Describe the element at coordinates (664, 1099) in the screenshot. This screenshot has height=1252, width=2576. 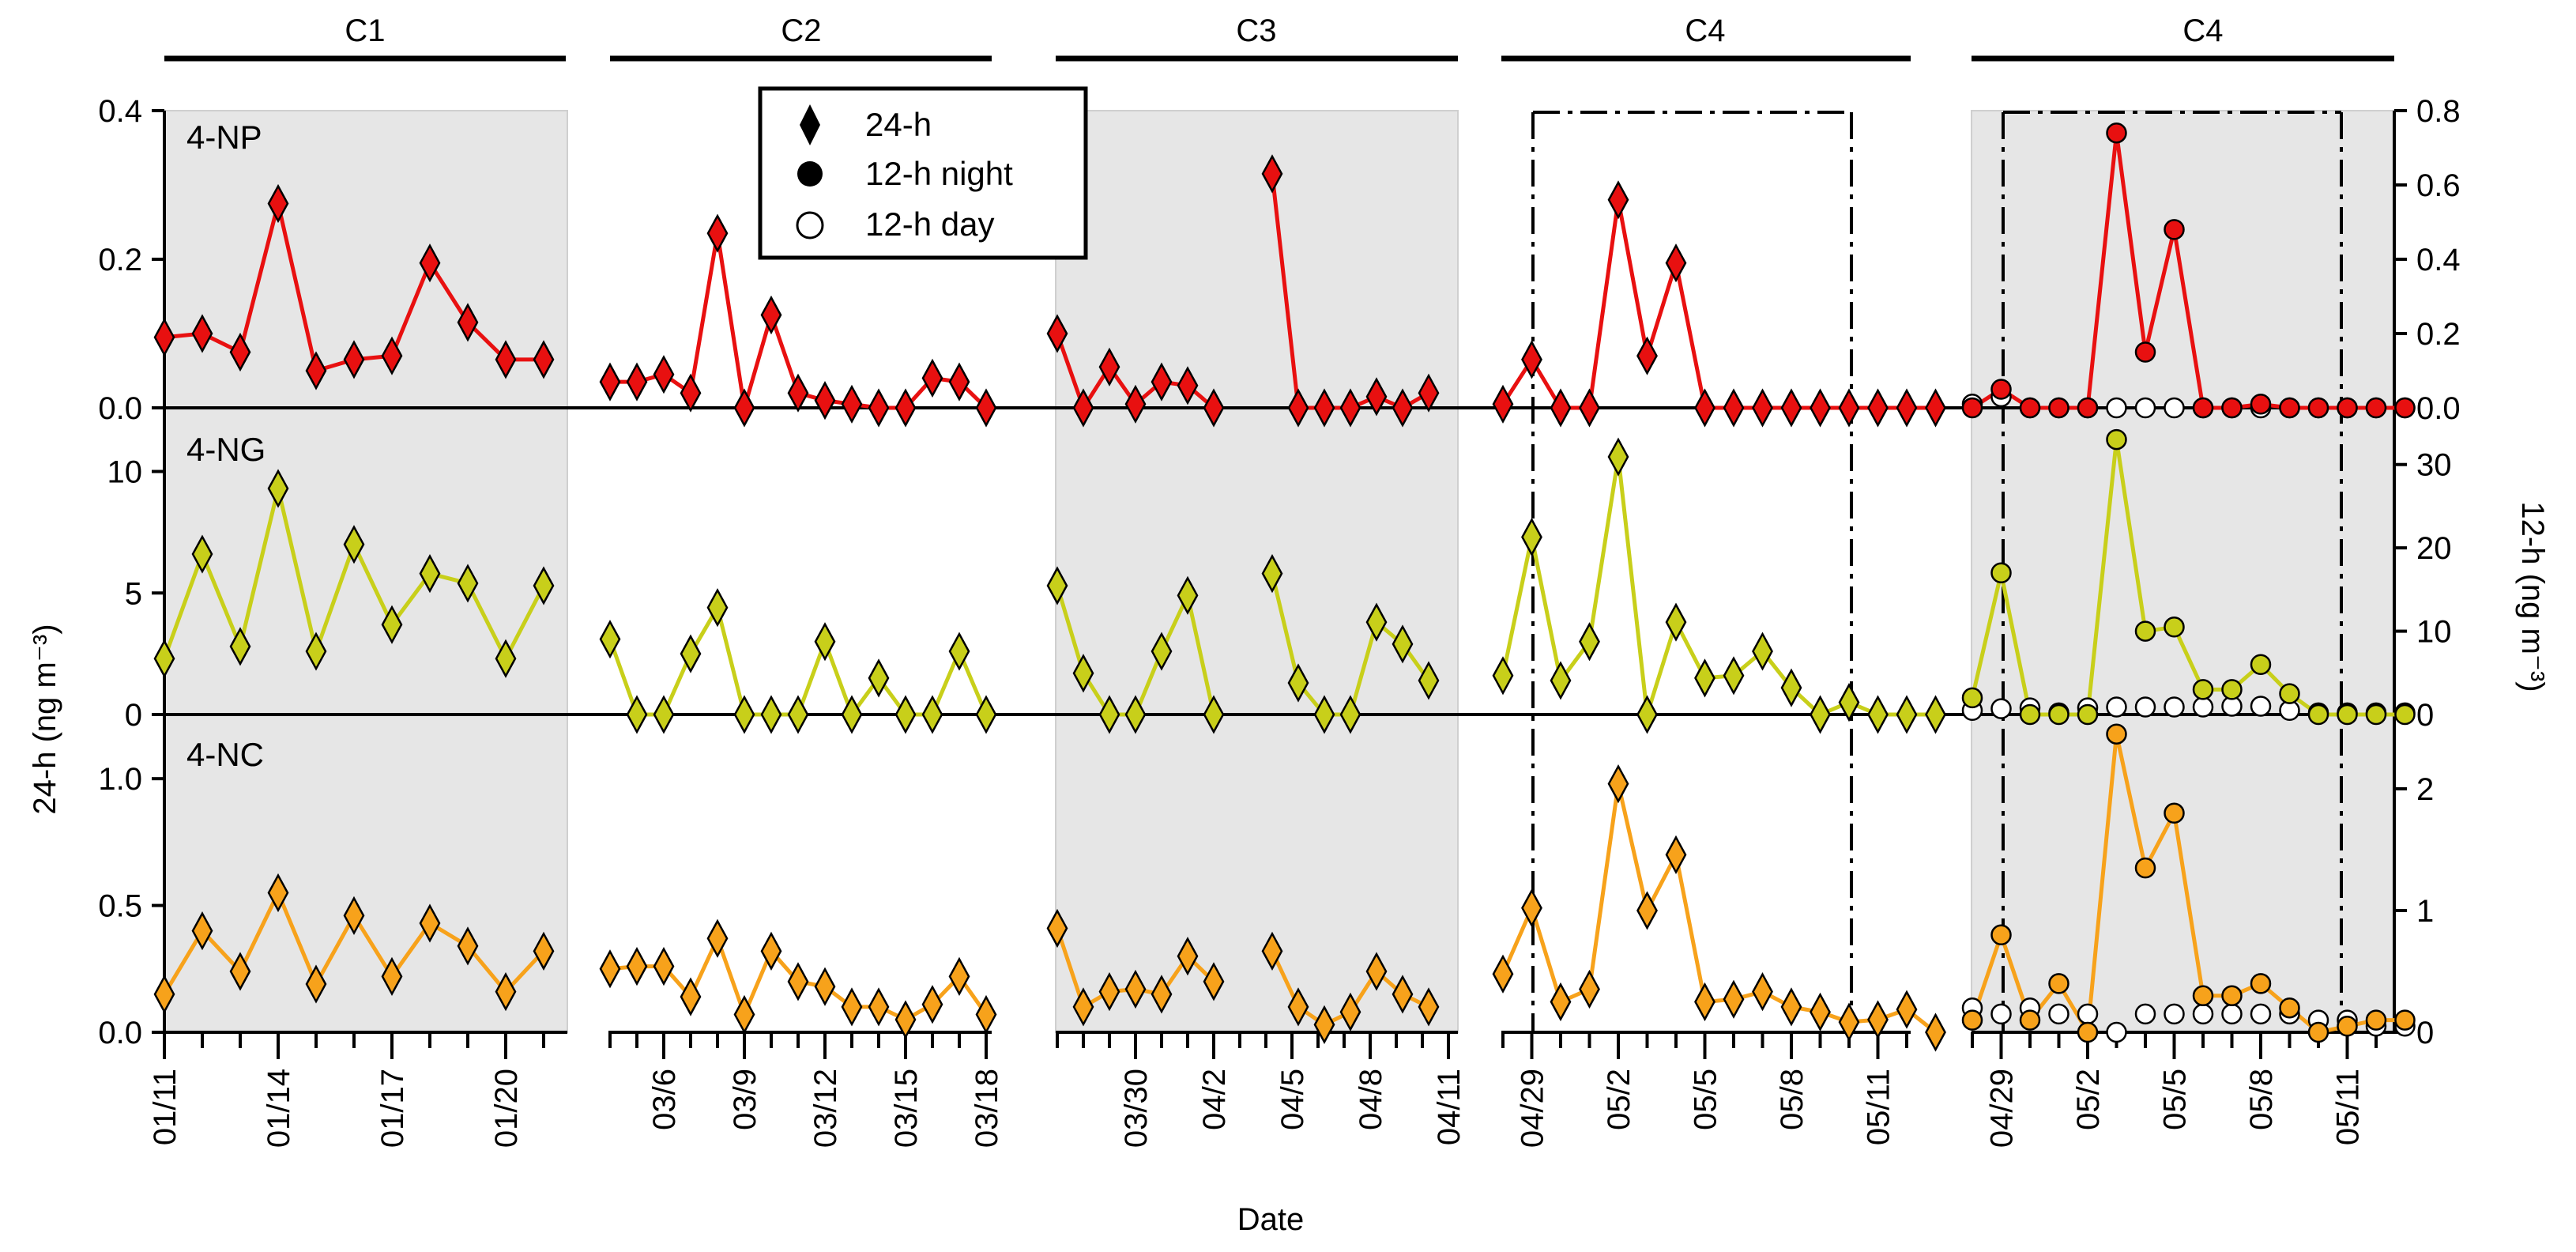
I see `x-tick-label: 03/6` at that location.